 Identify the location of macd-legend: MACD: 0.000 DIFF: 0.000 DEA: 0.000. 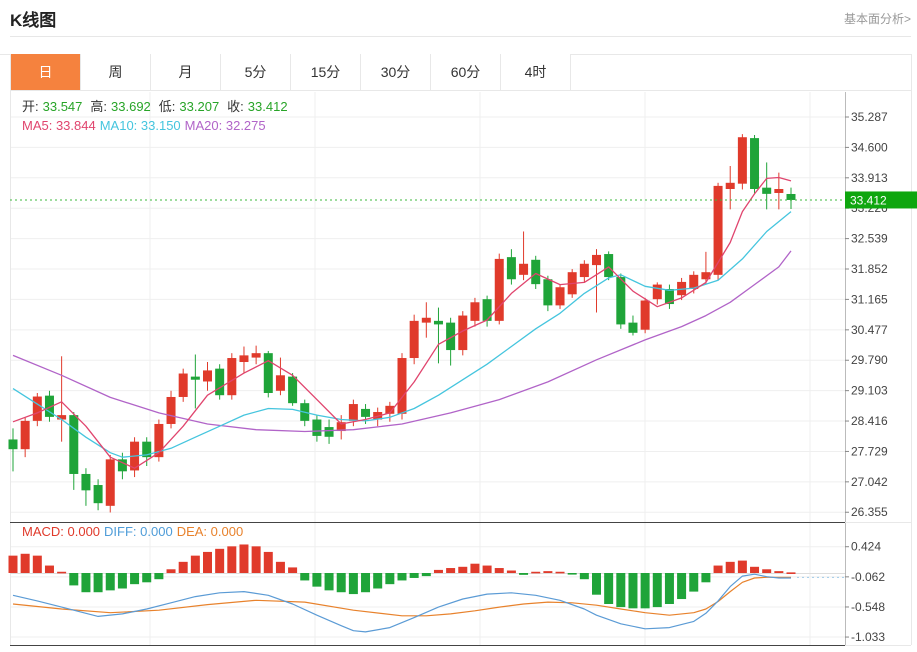
(134, 531).